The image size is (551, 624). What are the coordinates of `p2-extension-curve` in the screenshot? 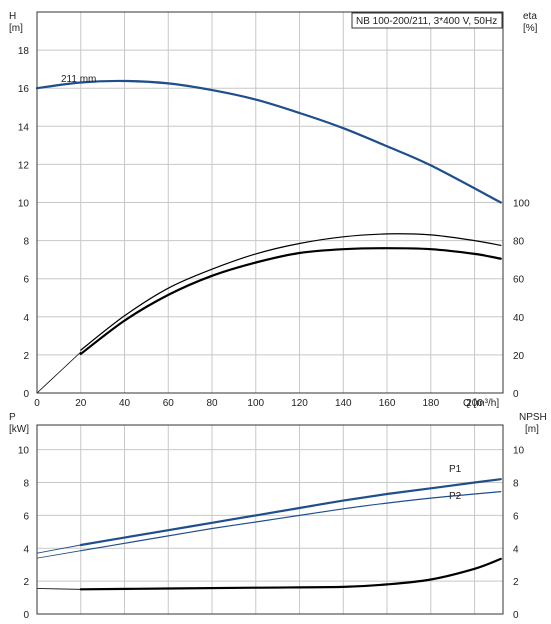 It's located at (59, 554).